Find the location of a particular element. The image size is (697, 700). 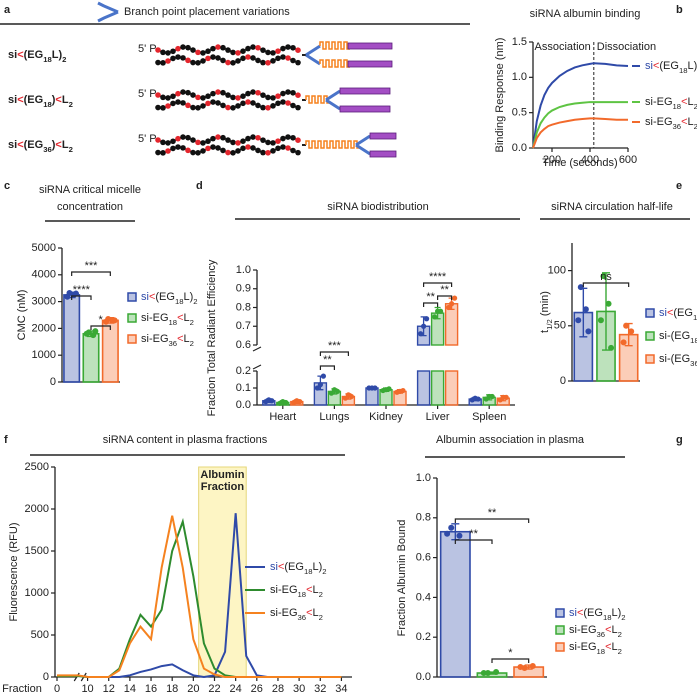

x-tick-label: 30 is located at coordinates (299, 689).